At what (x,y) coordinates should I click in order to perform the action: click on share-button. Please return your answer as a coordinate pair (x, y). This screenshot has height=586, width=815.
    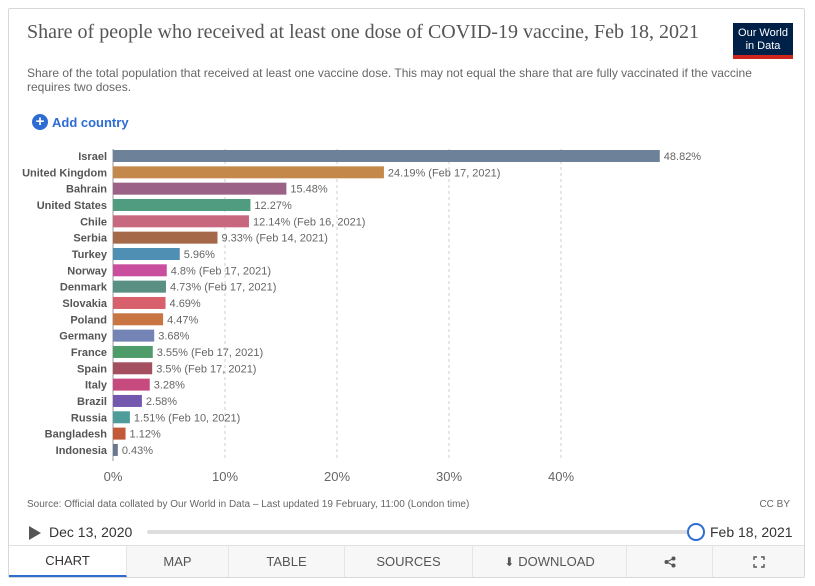
    Looking at the image, I should click on (670, 561).